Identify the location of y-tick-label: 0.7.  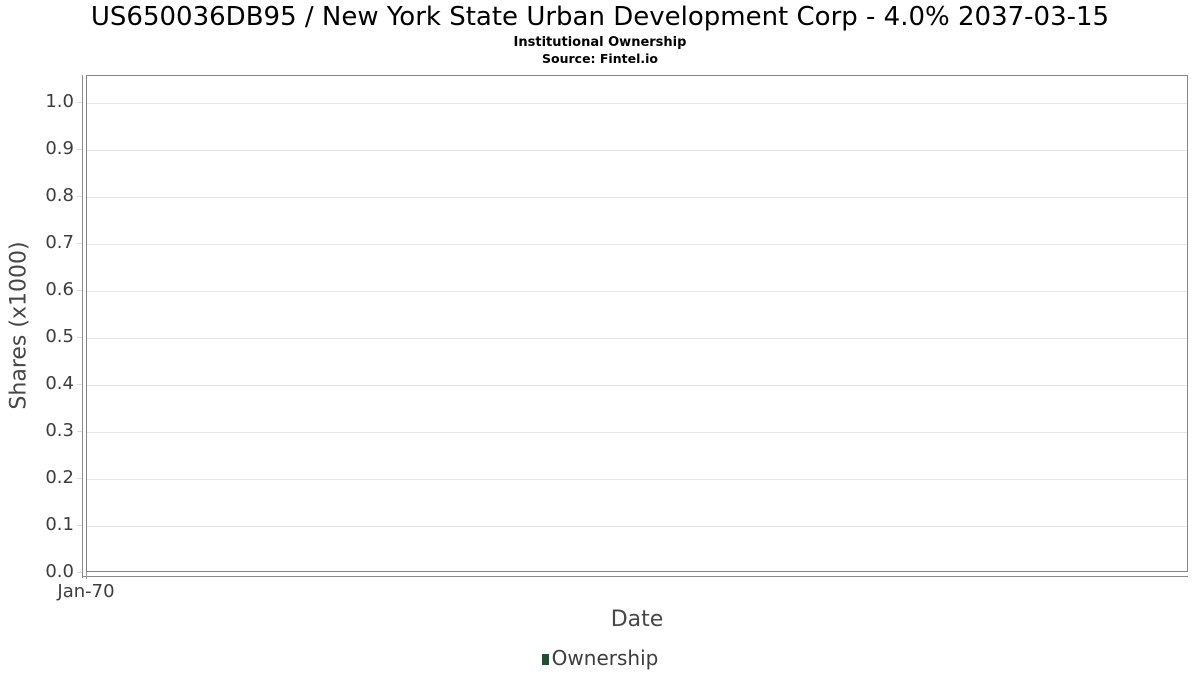
(59, 242).